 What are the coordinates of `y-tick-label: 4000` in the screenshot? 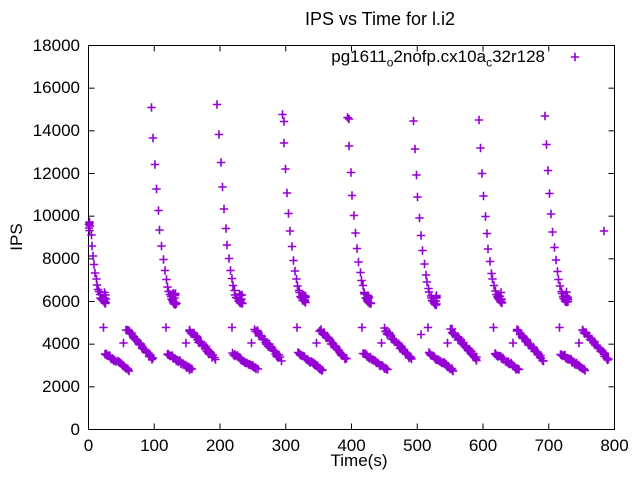 It's located at (61, 344).